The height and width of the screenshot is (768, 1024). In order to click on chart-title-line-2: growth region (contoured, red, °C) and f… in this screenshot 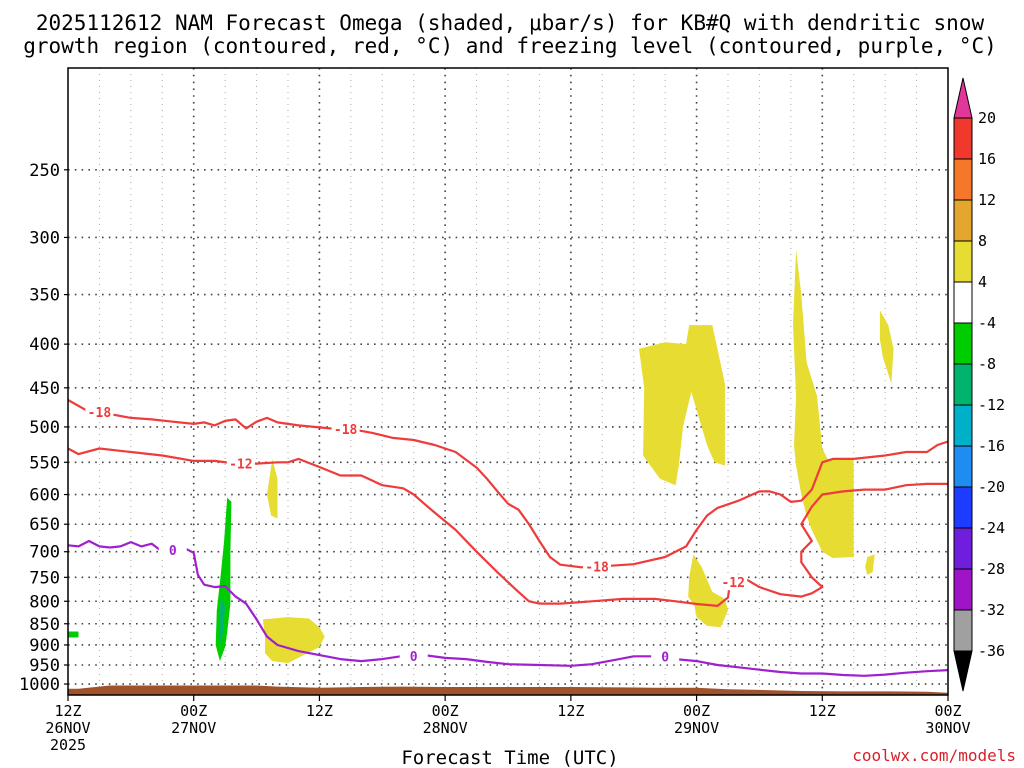, I will do `click(510, 46)`.